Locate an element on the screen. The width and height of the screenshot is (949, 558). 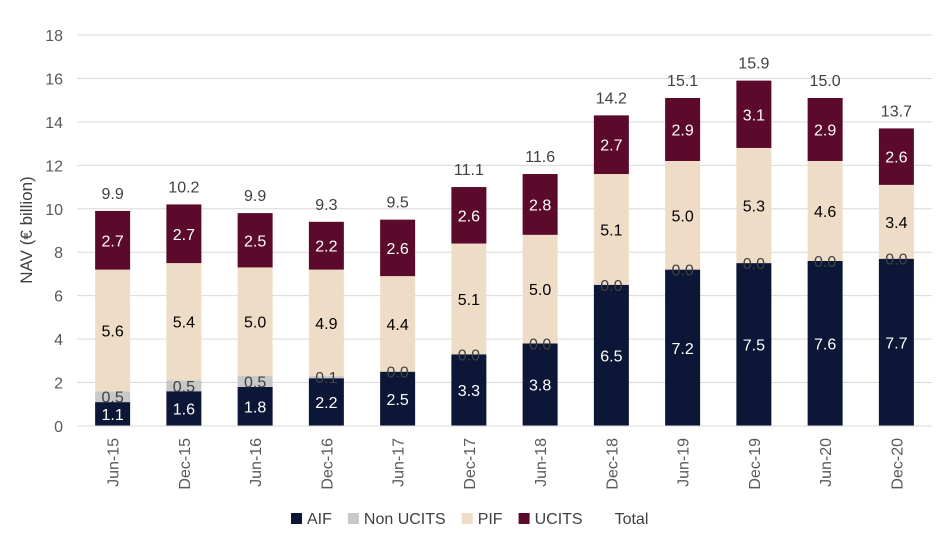
x-tick-label: Jun-18 is located at coordinates (541, 462).